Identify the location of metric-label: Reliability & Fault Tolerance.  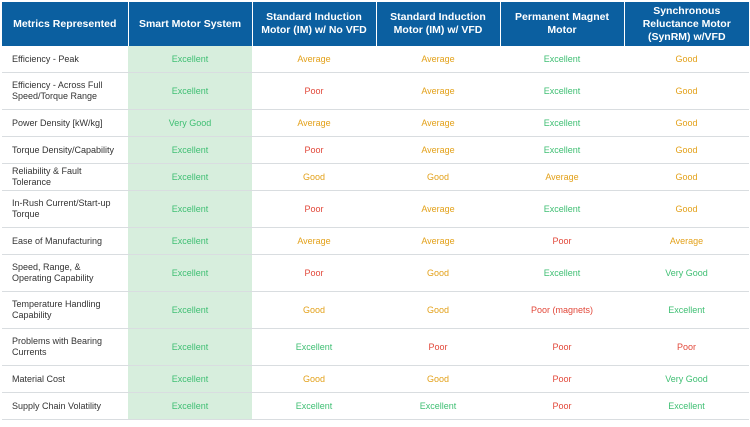
(65, 177).